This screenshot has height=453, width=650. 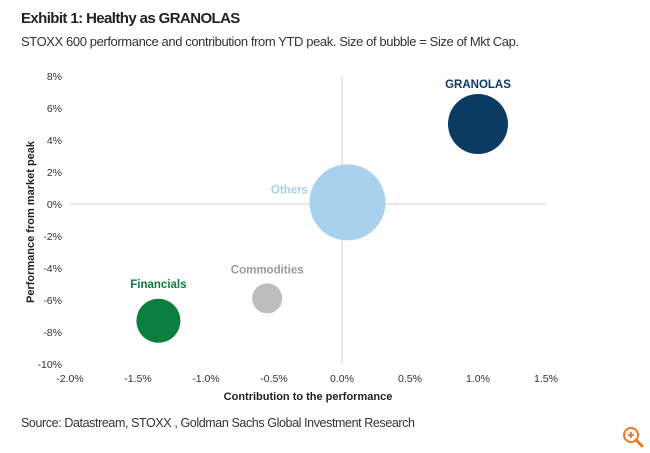 I want to click on x-tick-label: 0.5%, so click(x=410, y=379).